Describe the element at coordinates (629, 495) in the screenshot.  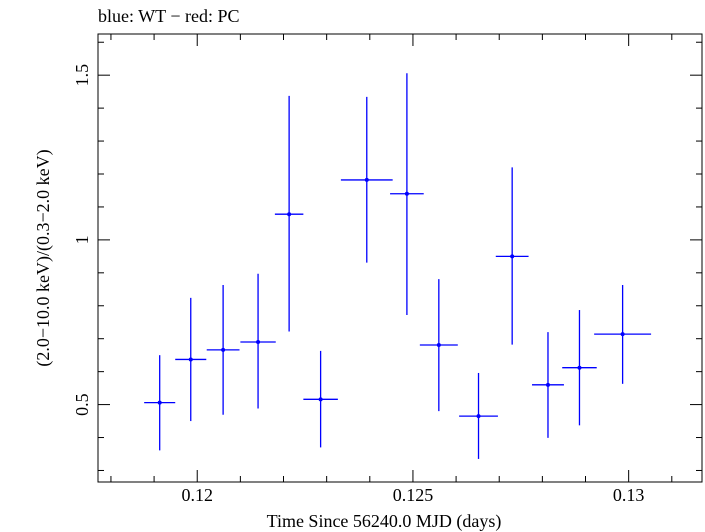
I see `x-tick-label: 0.13` at that location.